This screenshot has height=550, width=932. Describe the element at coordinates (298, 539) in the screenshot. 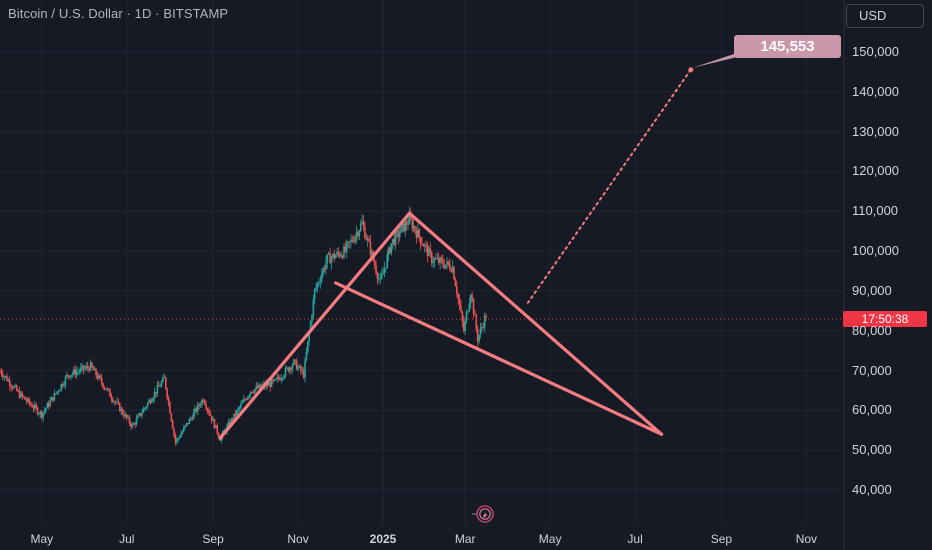

I see `time-tick-label: Nov` at that location.